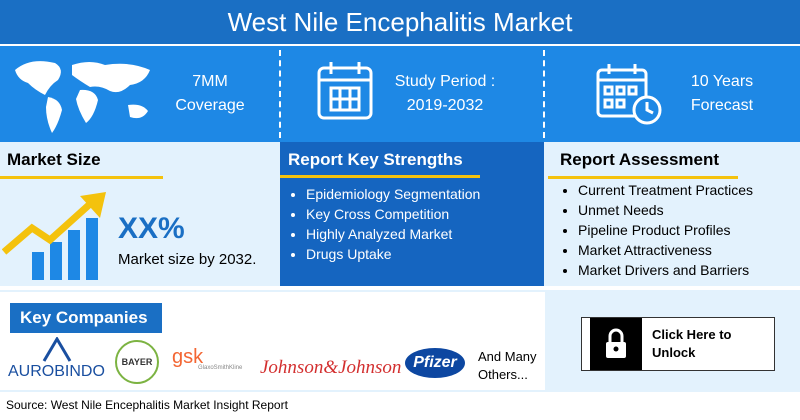  What do you see at coordinates (86, 318) in the screenshot?
I see `companies-title: Key Companies` at bounding box center [86, 318].